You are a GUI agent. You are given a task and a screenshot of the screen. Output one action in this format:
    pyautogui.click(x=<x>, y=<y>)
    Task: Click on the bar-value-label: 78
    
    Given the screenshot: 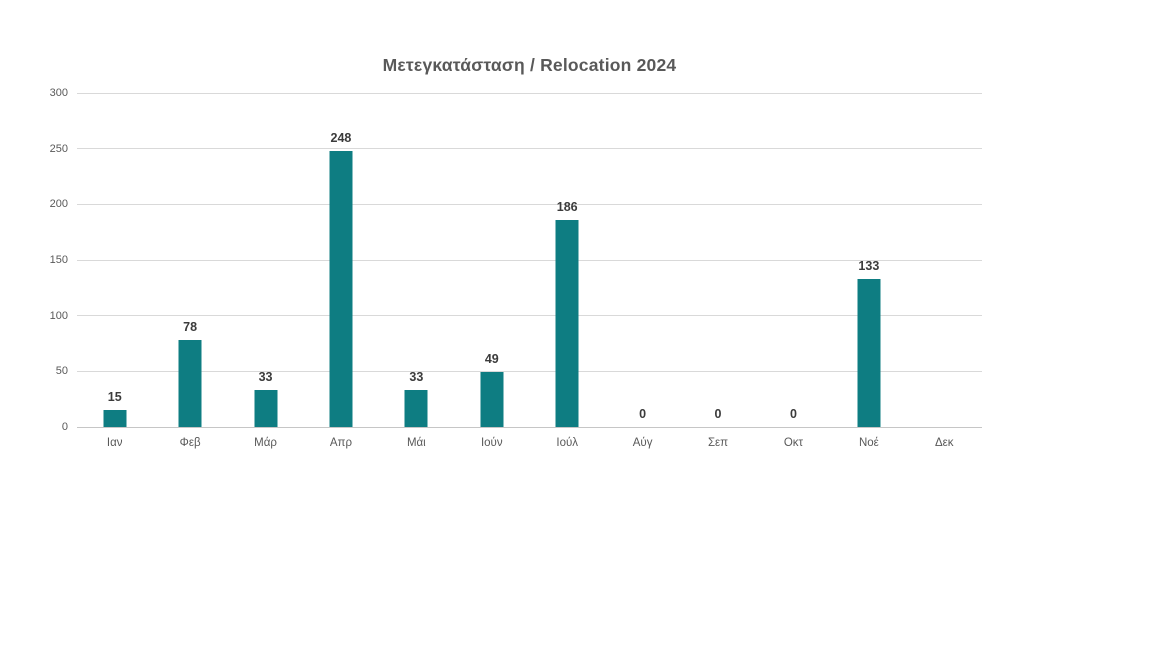 What is the action you would take?
    pyautogui.click(x=190, y=327)
    